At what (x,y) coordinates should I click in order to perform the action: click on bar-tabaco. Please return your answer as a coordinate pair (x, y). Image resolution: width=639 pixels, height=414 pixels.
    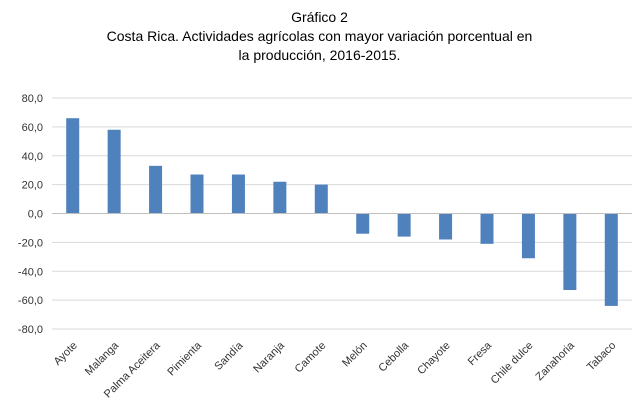
    Looking at the image, I should click on (611, 259).